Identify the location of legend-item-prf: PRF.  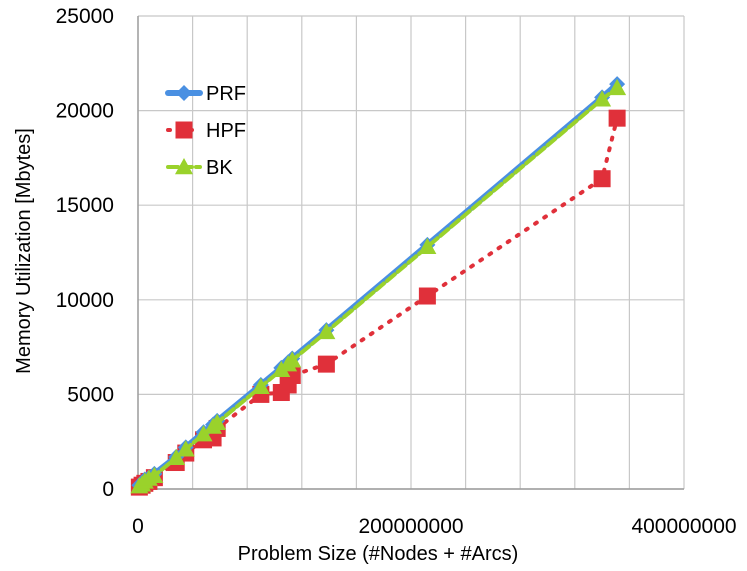
(205, 94).